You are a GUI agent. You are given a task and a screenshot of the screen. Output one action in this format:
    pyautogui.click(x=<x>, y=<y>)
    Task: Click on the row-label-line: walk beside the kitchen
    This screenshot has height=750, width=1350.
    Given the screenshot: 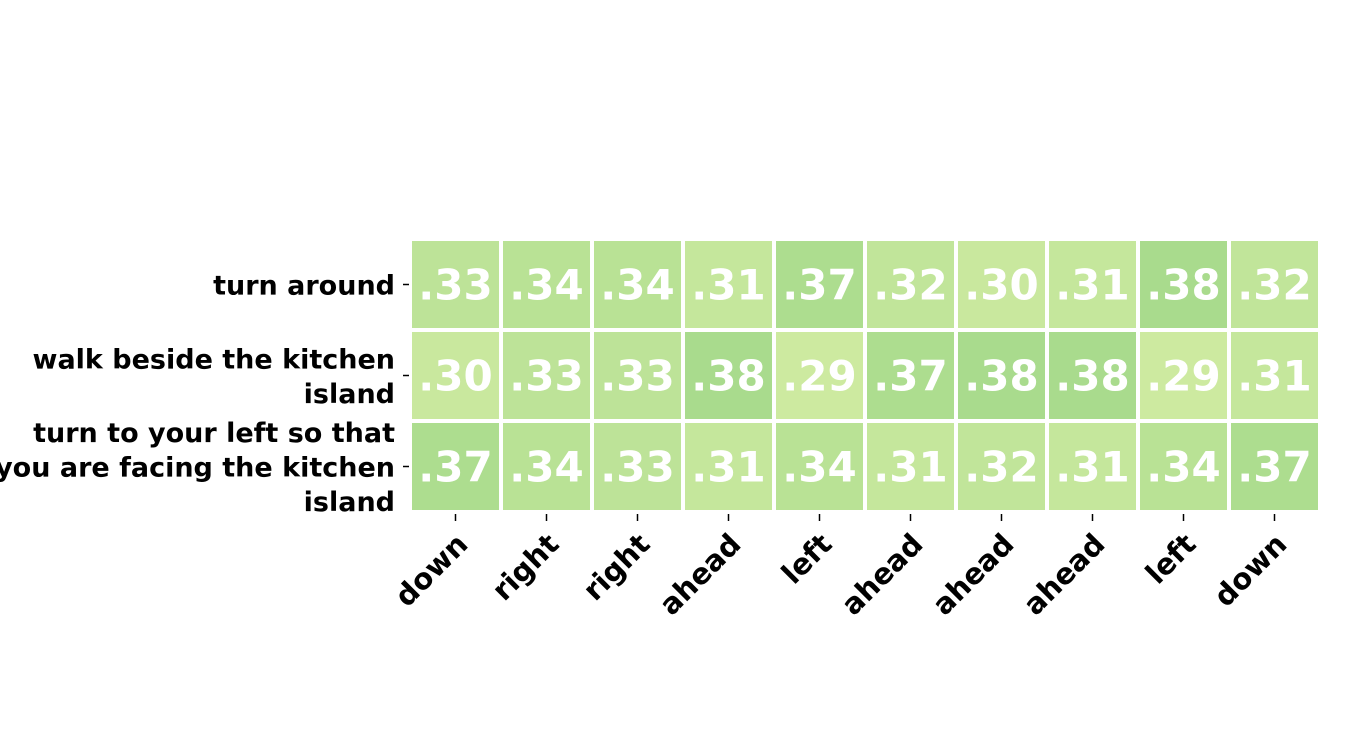 What is the action you would take?
    pyautogui.click(x=214, y=359)
    